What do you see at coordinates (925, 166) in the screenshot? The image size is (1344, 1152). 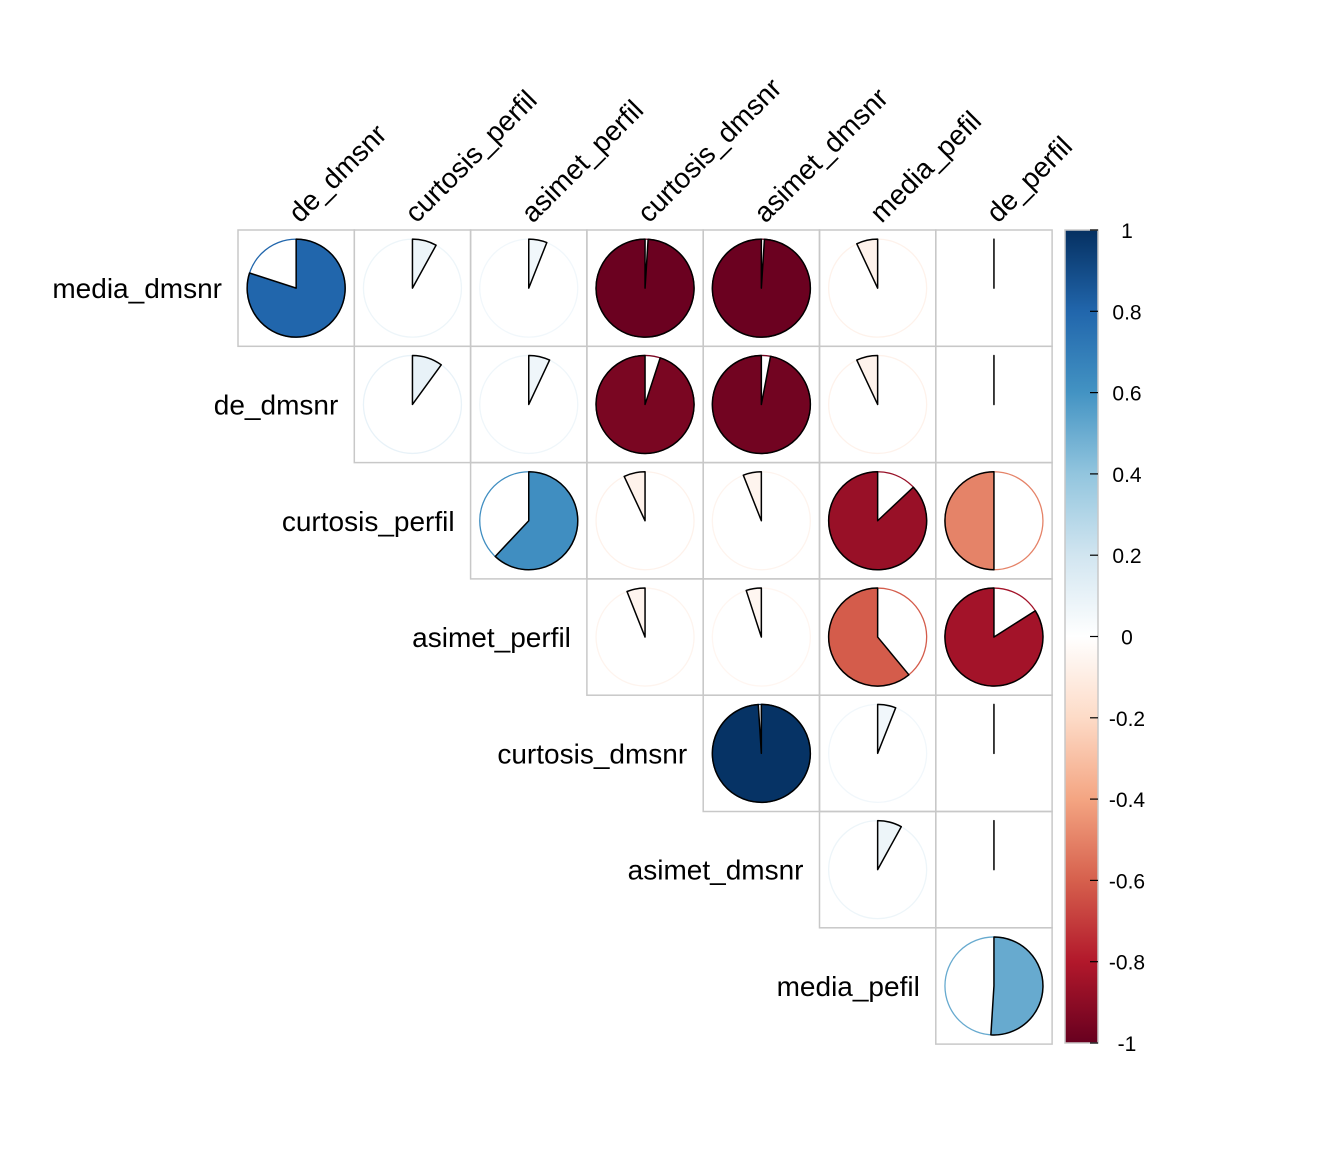 I see `column-label: media_pefil` at bounding box center [925, 166].